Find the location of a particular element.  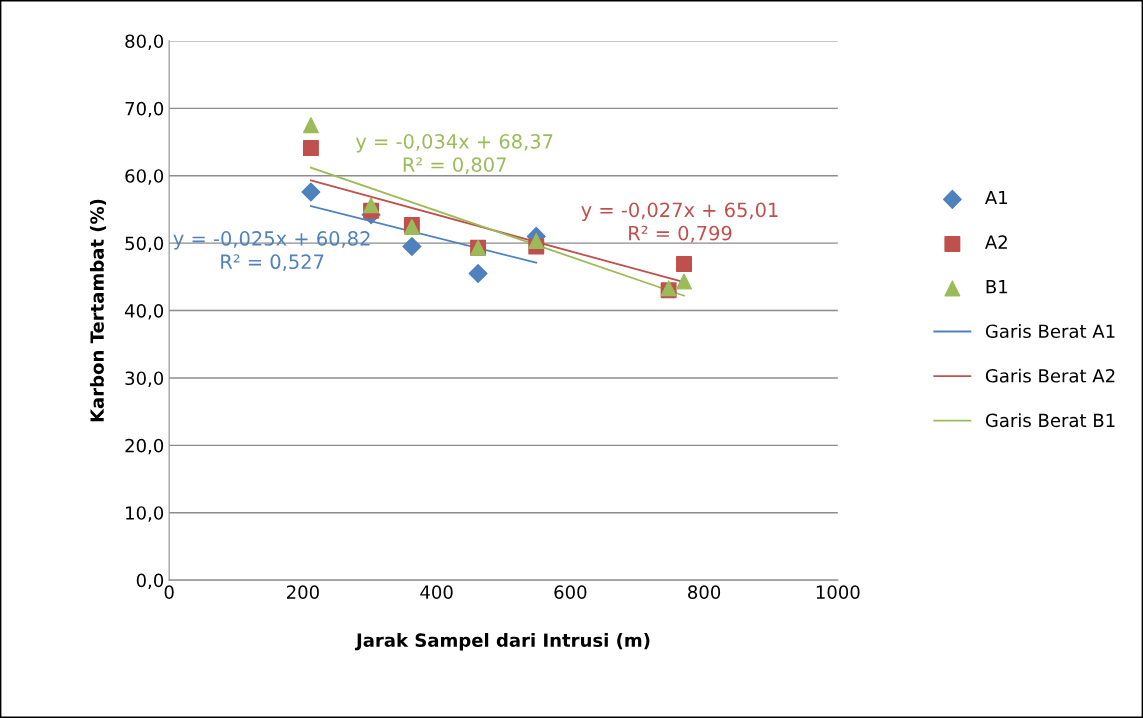

legend-label: Garis Berat A1 is located at coordinates (1050, 331).